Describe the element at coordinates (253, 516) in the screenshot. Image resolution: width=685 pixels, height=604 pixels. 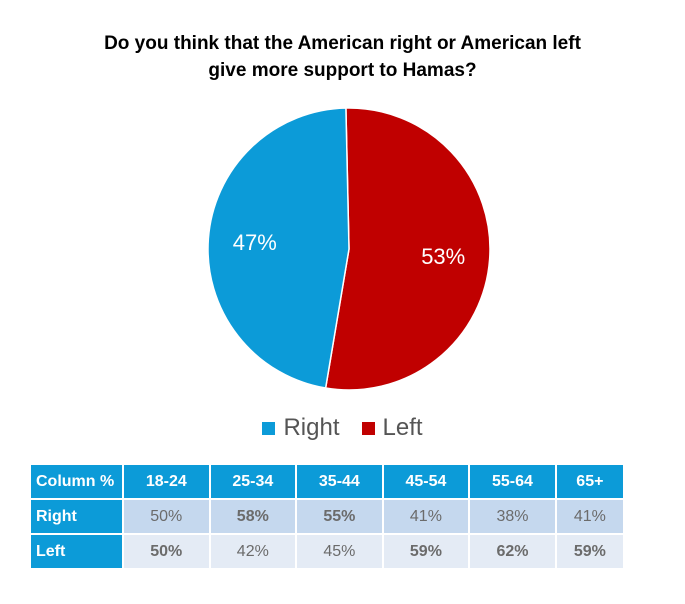
I see `table-cell: 58%` at that location.